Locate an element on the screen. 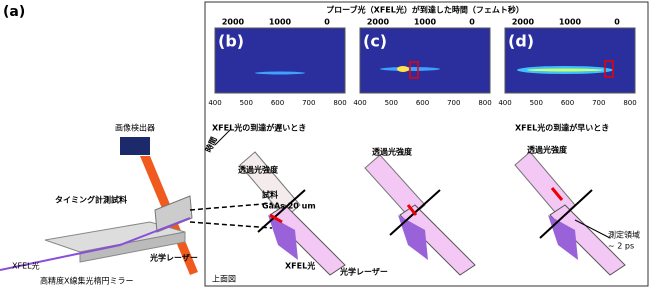 Image resolution: width=650 pixels, height=289 pixels. peak is located at coordinates (403, 69).